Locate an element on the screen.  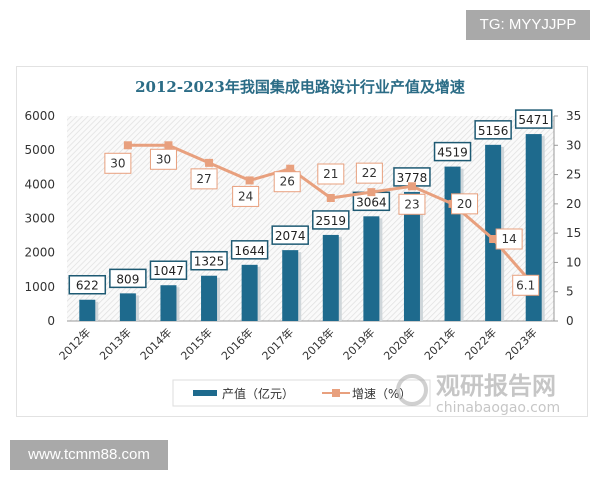
bar-data-label: 1047 is located at coordinates (168, 271).